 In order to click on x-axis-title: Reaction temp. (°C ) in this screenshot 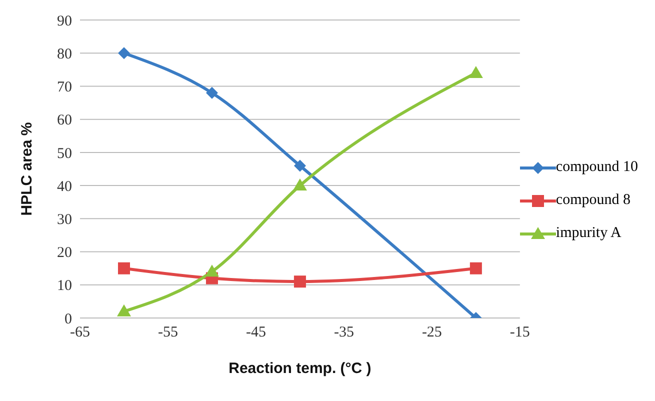, I will do `click(300, 368)`.